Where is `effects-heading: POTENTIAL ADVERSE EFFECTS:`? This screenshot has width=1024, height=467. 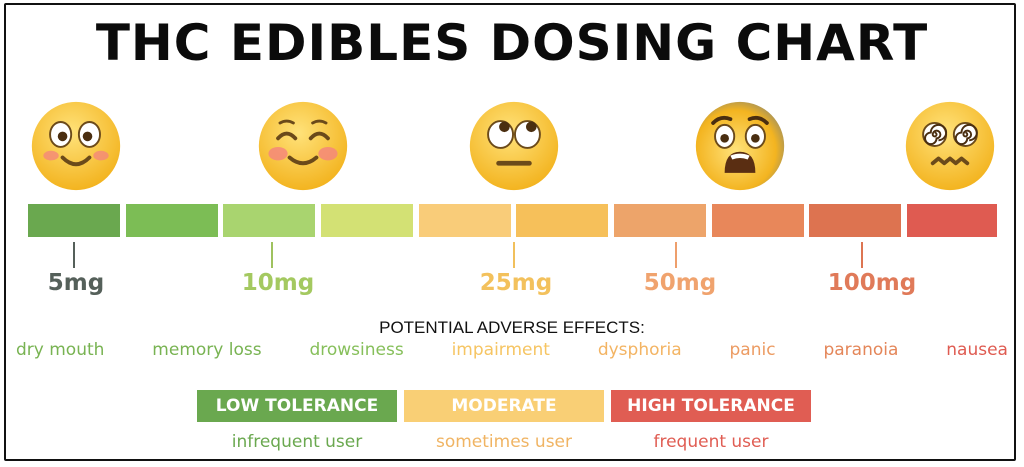
effects-heading: POTENTIAL ADVERSE EFFECTS: is located at coordinates (512, 327).